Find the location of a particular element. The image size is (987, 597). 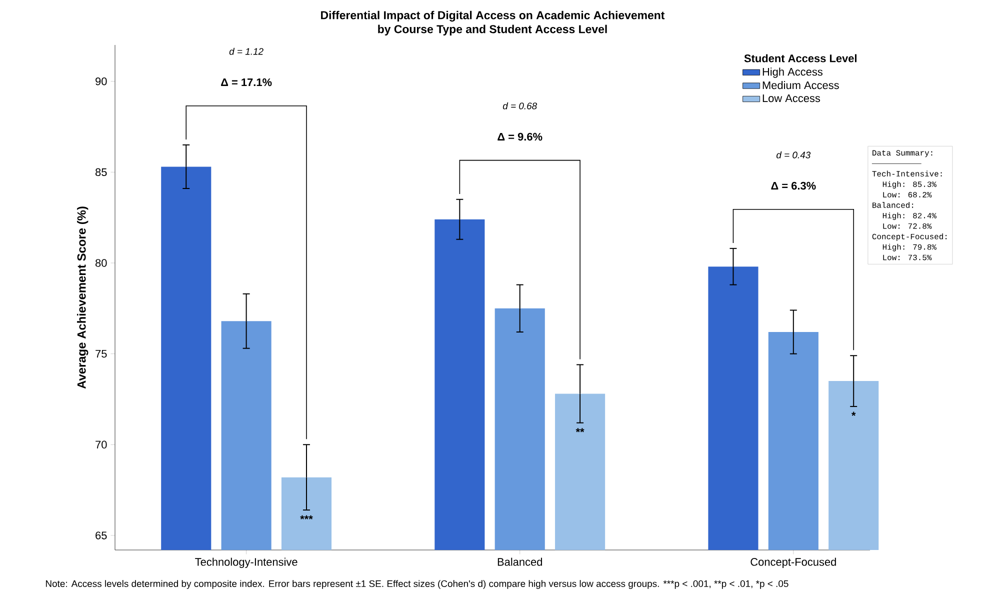

x-tick-label: Concept-Focused is located at coordinates (793, 563).